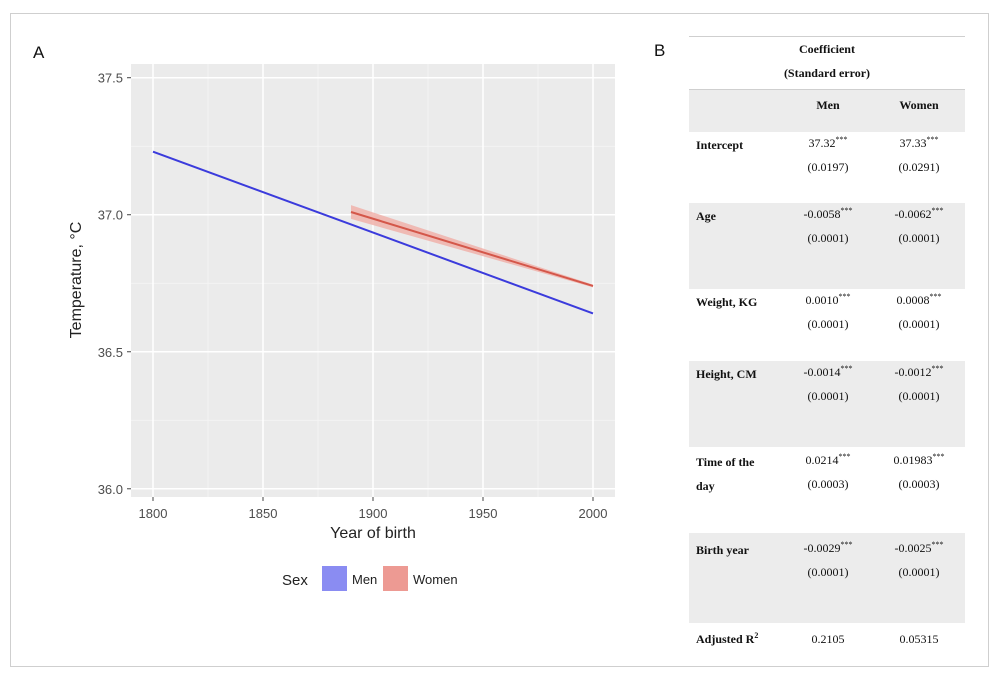 This screenshot has width=1000, height=685. Describe the element at coordinates (705, 486) in the screenshot. I see `row-label-line2: day` at that location.